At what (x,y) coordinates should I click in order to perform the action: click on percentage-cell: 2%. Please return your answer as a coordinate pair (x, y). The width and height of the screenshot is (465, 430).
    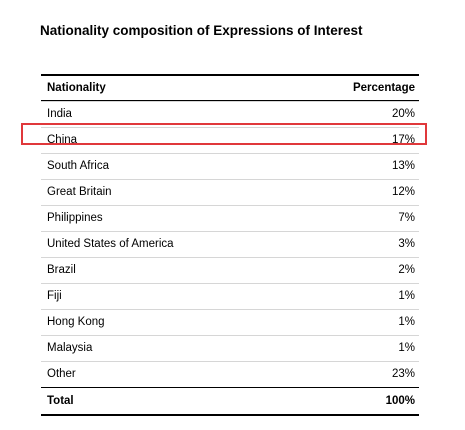
    Looking at the image, I should click on (406, 270).